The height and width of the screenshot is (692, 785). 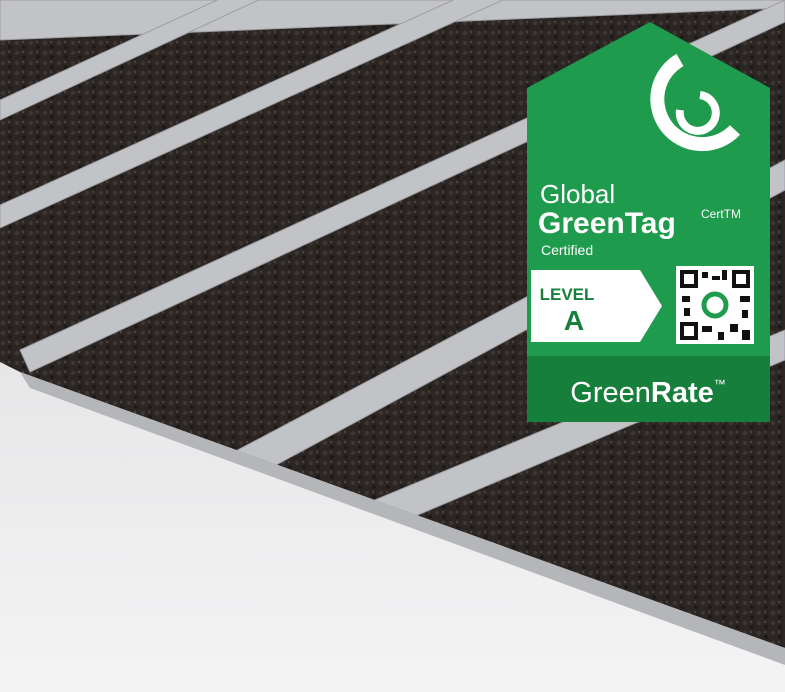 I want to click on footer-brand: GreenRate™, so click(x=647, y=393).